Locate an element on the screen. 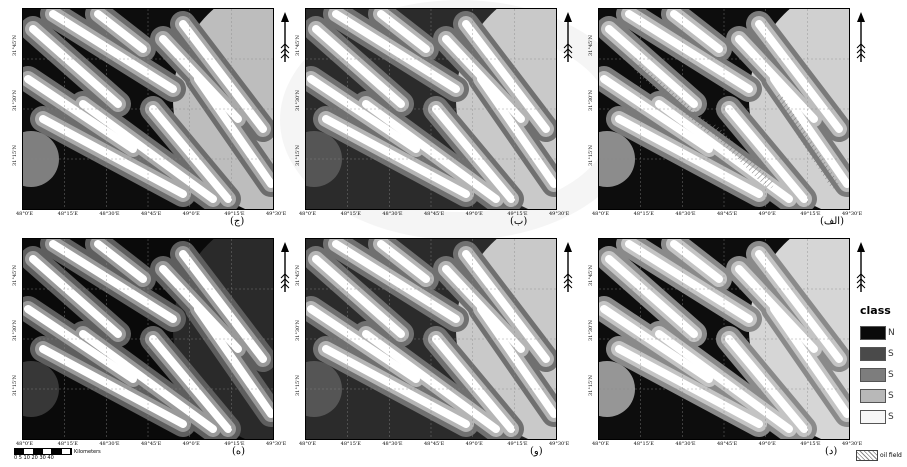 The image size is (907, 467). map-panel-jim is located at coordinates (148, 109).